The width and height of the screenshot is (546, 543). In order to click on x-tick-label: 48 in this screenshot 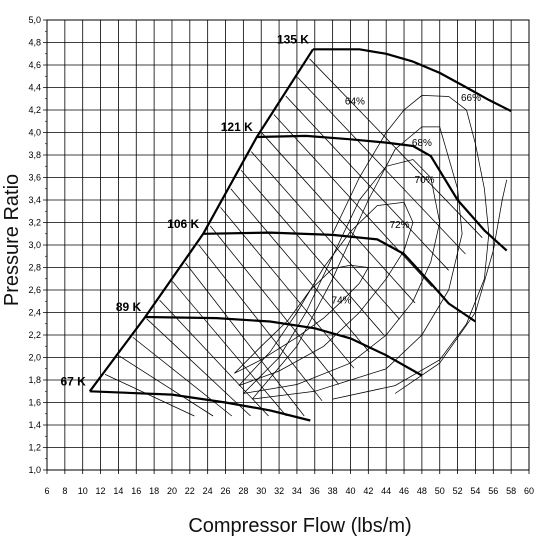, I will do `click(422, 491)`.